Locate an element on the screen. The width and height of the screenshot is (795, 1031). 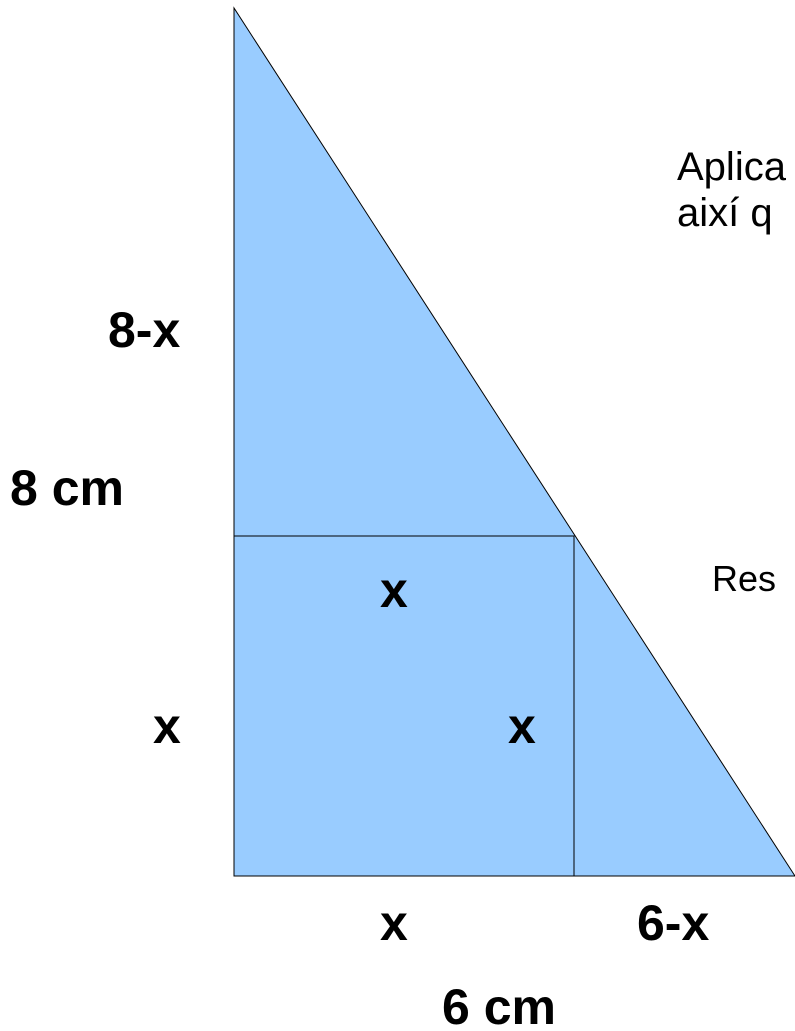
label-bottom-right: 6-x is located at coordinates (673, 923).